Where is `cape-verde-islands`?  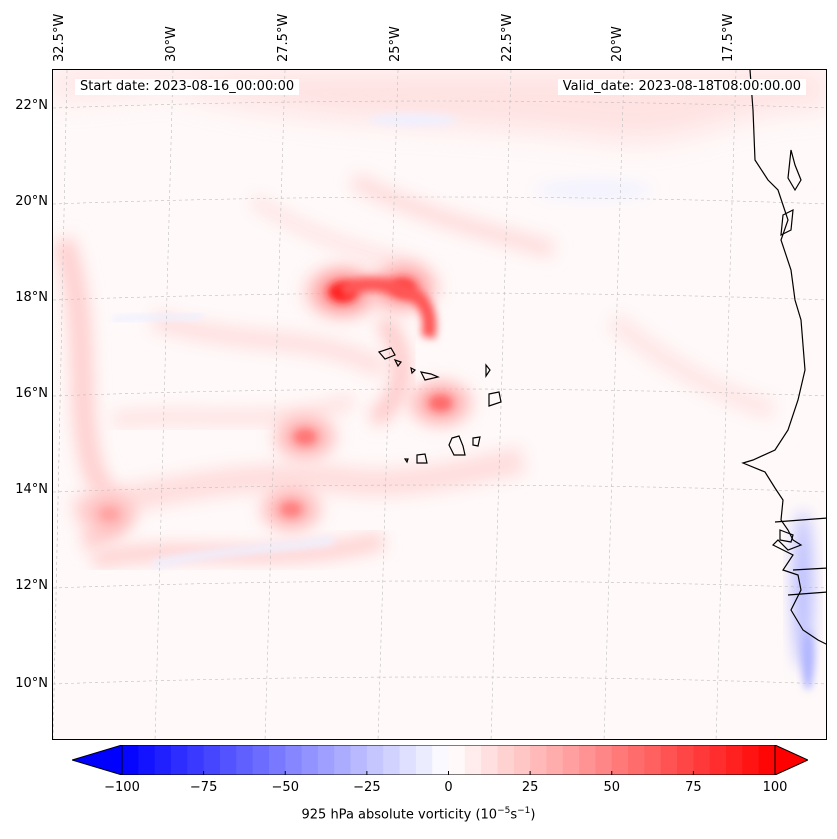
cape-verde-islands is located at coordinates (439, 405).